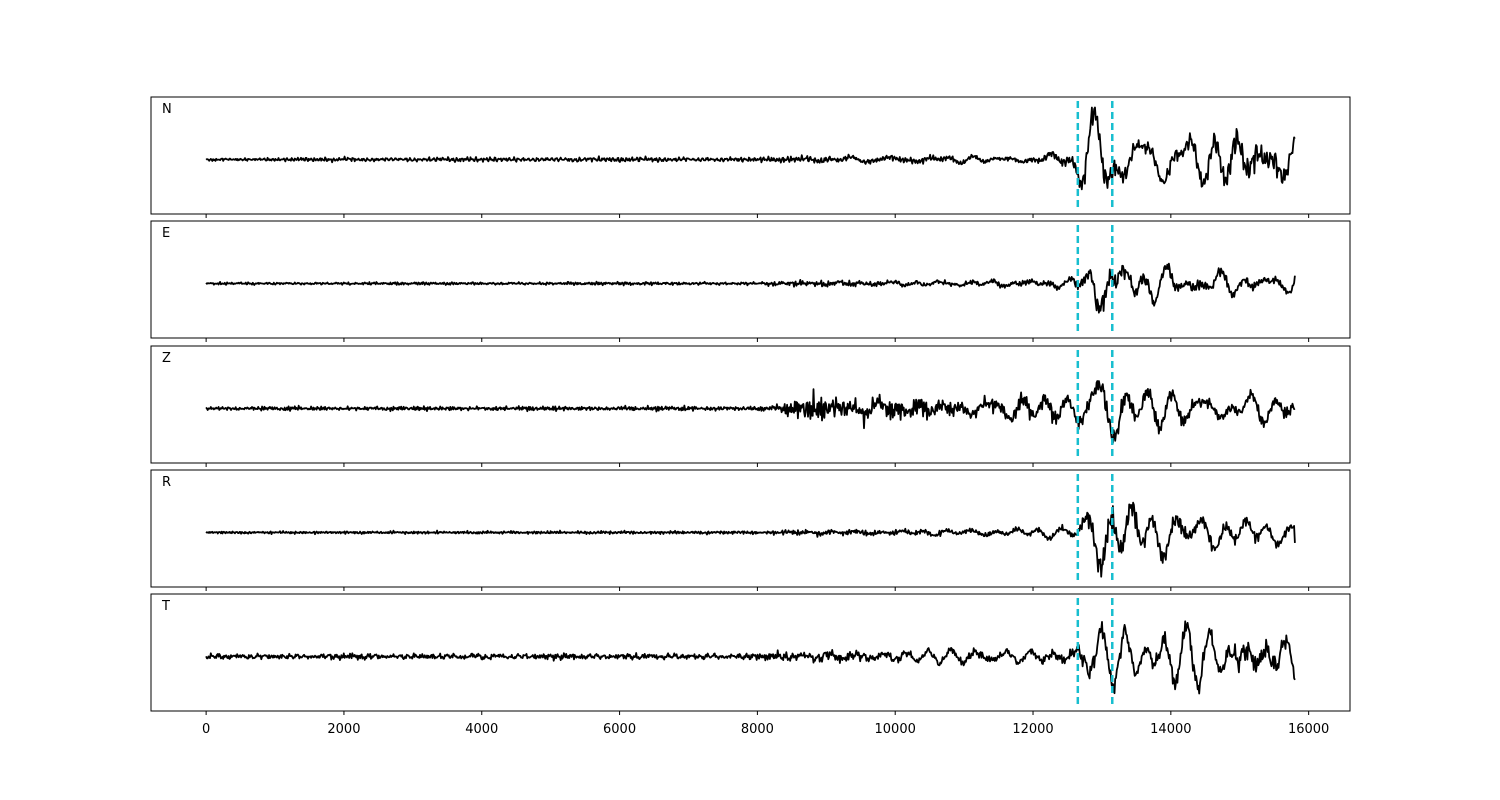 The height and width of the screenshot is (800, 1500). I want to click on x-tick-label: 2000, so click(343, 729).